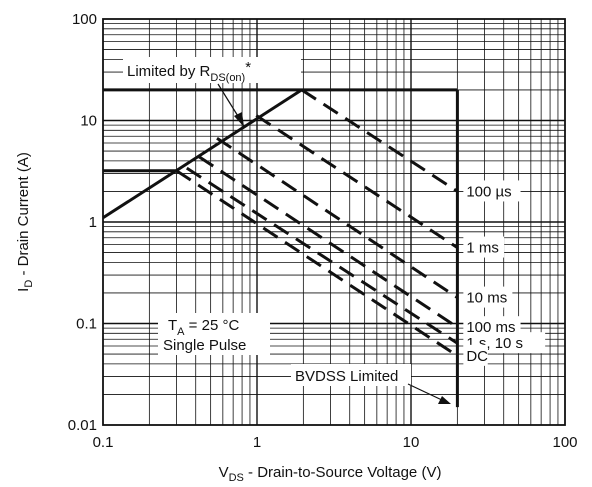  I want to click on y-tick-label: 10, so click(88, 121).